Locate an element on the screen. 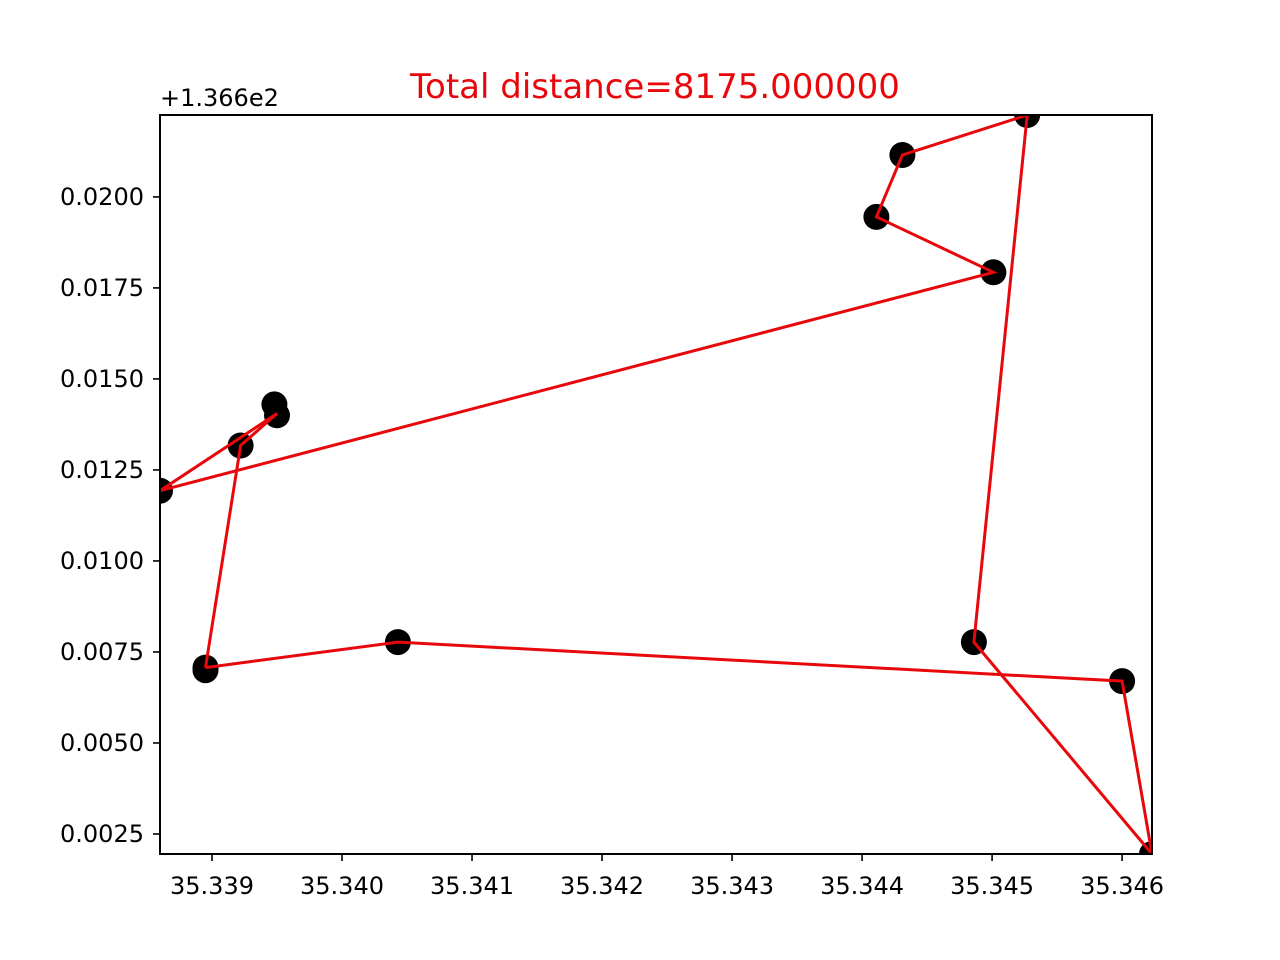 The image size is (1280, 960). y-tick-label: 0.0200 is located at coordinates (102, 197).